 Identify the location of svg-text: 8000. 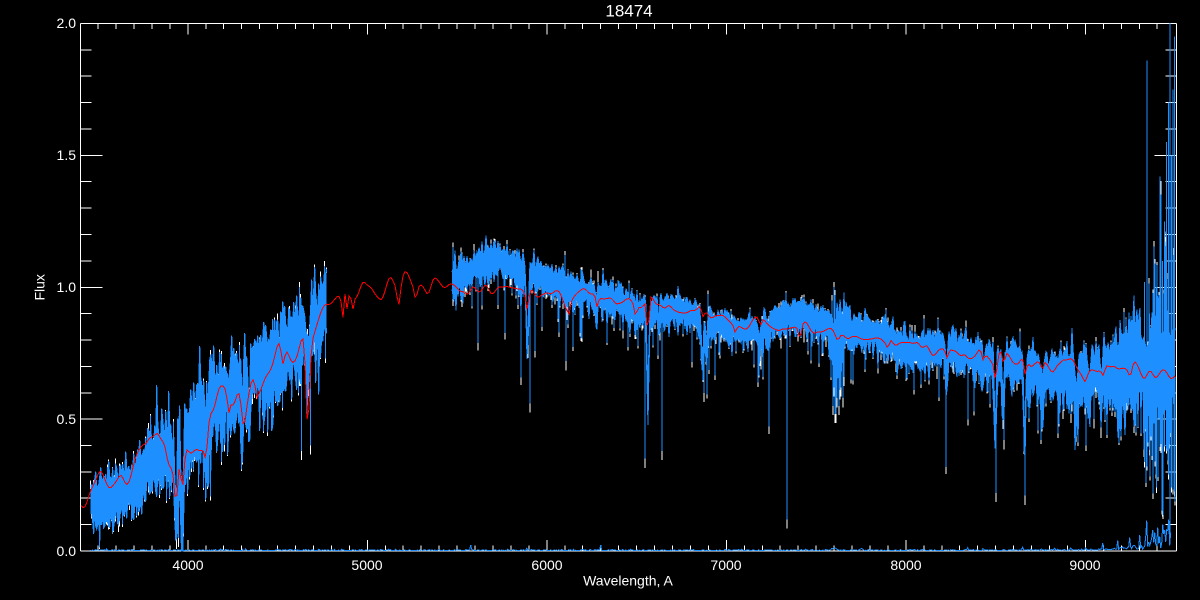
(905, 565).